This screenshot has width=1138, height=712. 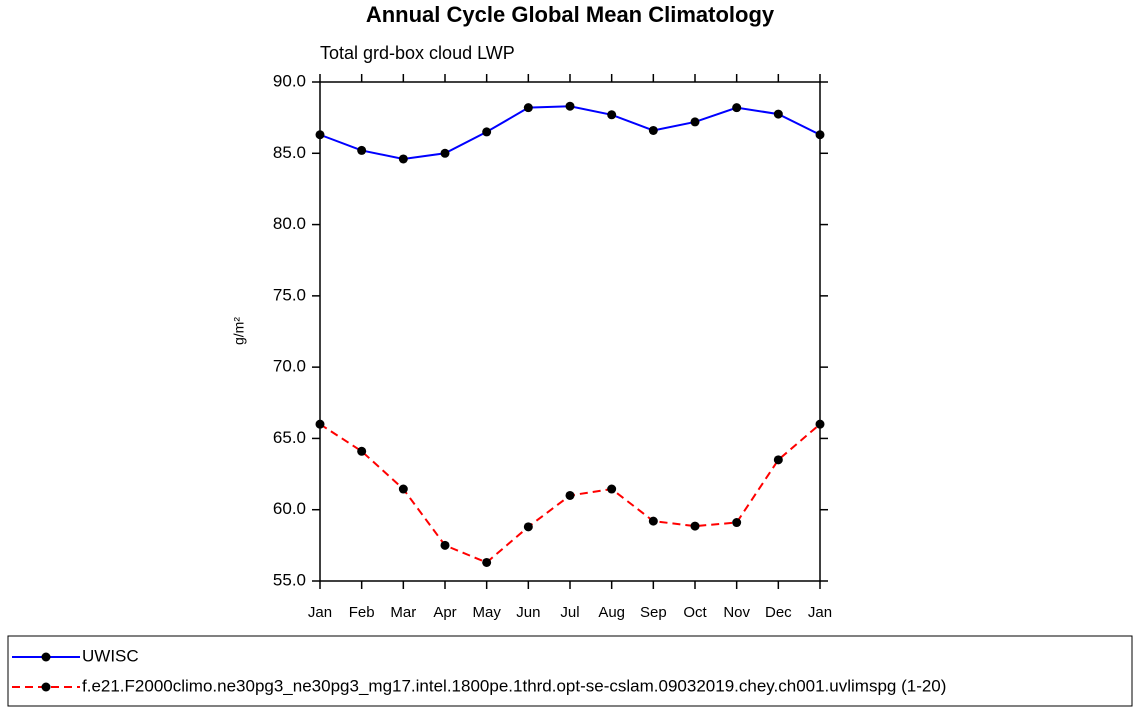 I want to click on x-tick-label: Feb, so click(x=362, y=612).